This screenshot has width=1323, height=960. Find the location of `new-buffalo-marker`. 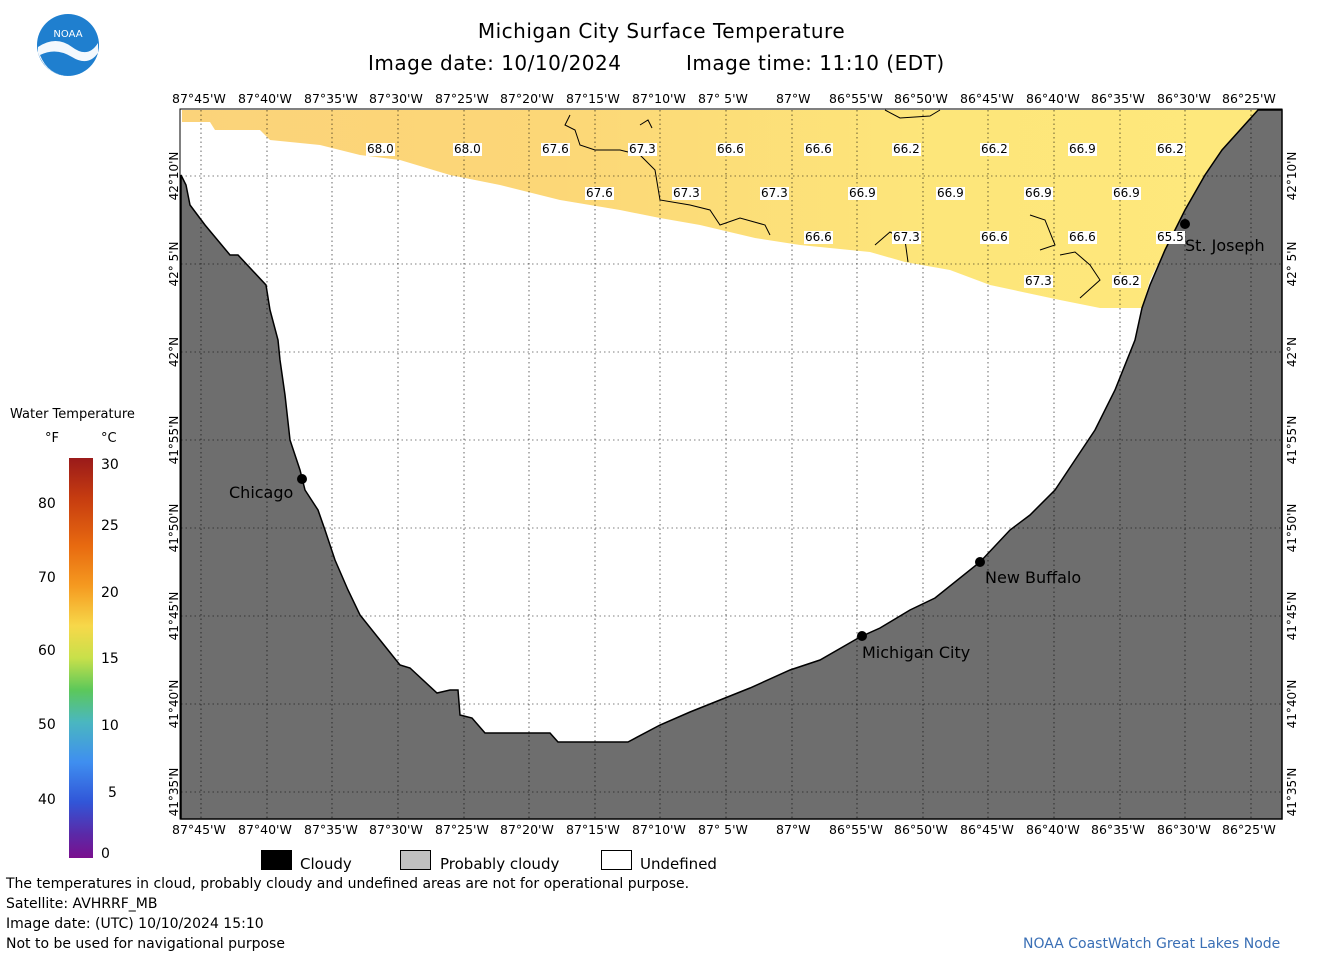

new-buffalo-marker is located at coordinates (980, 562).